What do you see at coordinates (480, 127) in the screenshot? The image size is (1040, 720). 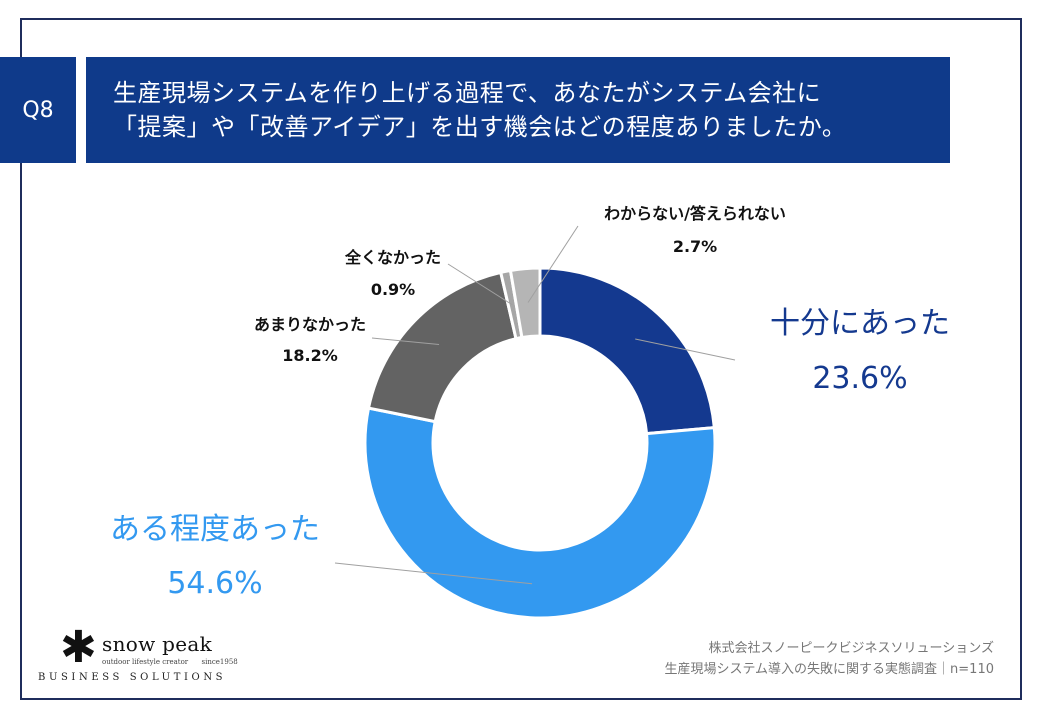 I see `question-title-line-2: 「提案」や「改善アイデア」を出す機会はどの程度ありましたか。` at bounding box center [480, 127].